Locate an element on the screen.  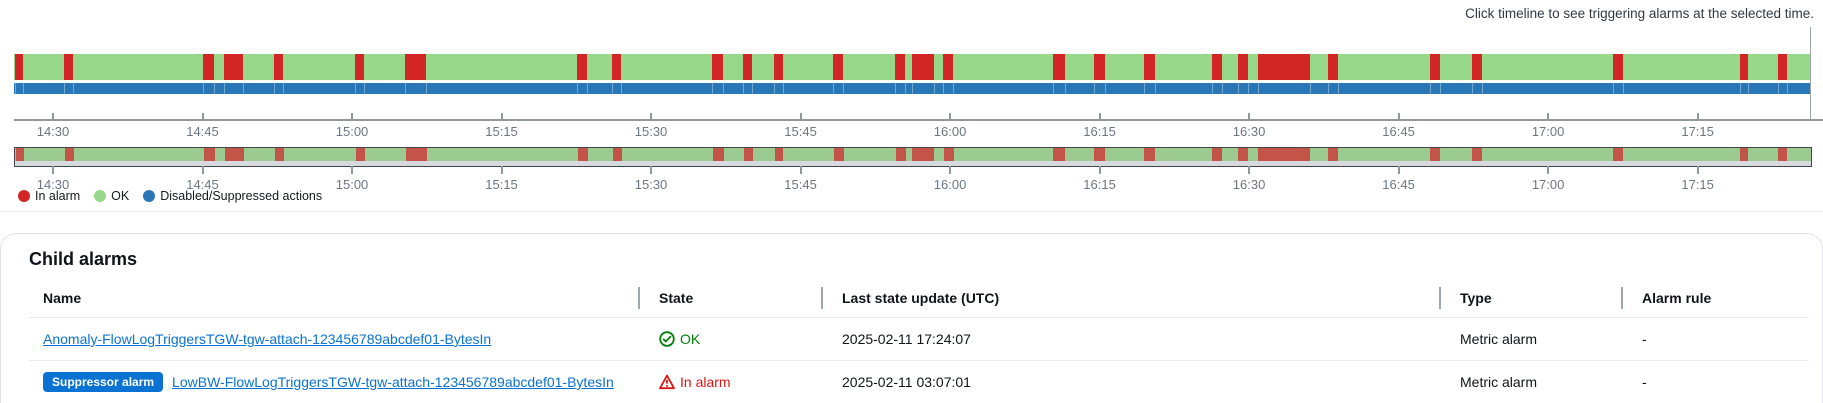
legend-item: Disabled/Suppressed actions is located at coordinates (232, 196).